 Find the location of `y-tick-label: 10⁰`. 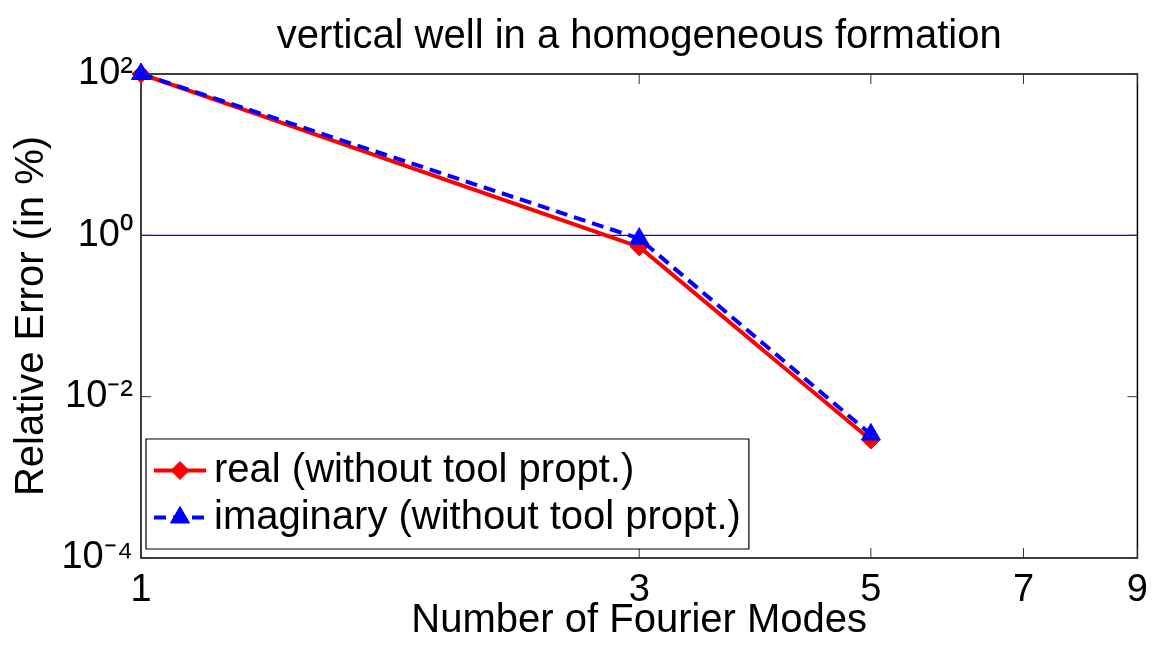

y-tick-label: 10⁰ is located at coordinates (105, 232).